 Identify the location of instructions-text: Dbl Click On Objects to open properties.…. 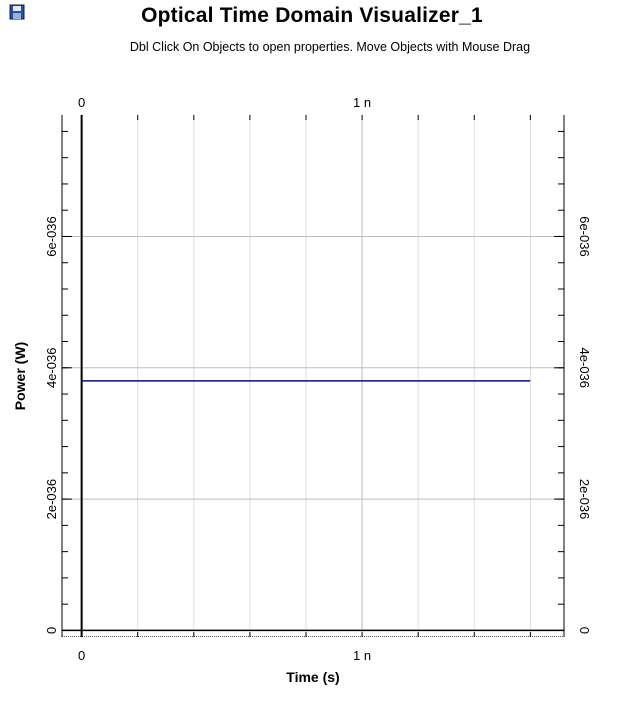
(330, 47).